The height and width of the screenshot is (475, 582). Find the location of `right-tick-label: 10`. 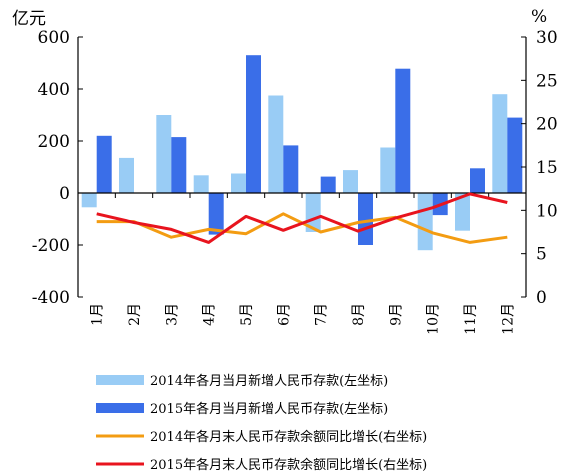

right-tick-label: 10 is located at coordinates (547, 211).